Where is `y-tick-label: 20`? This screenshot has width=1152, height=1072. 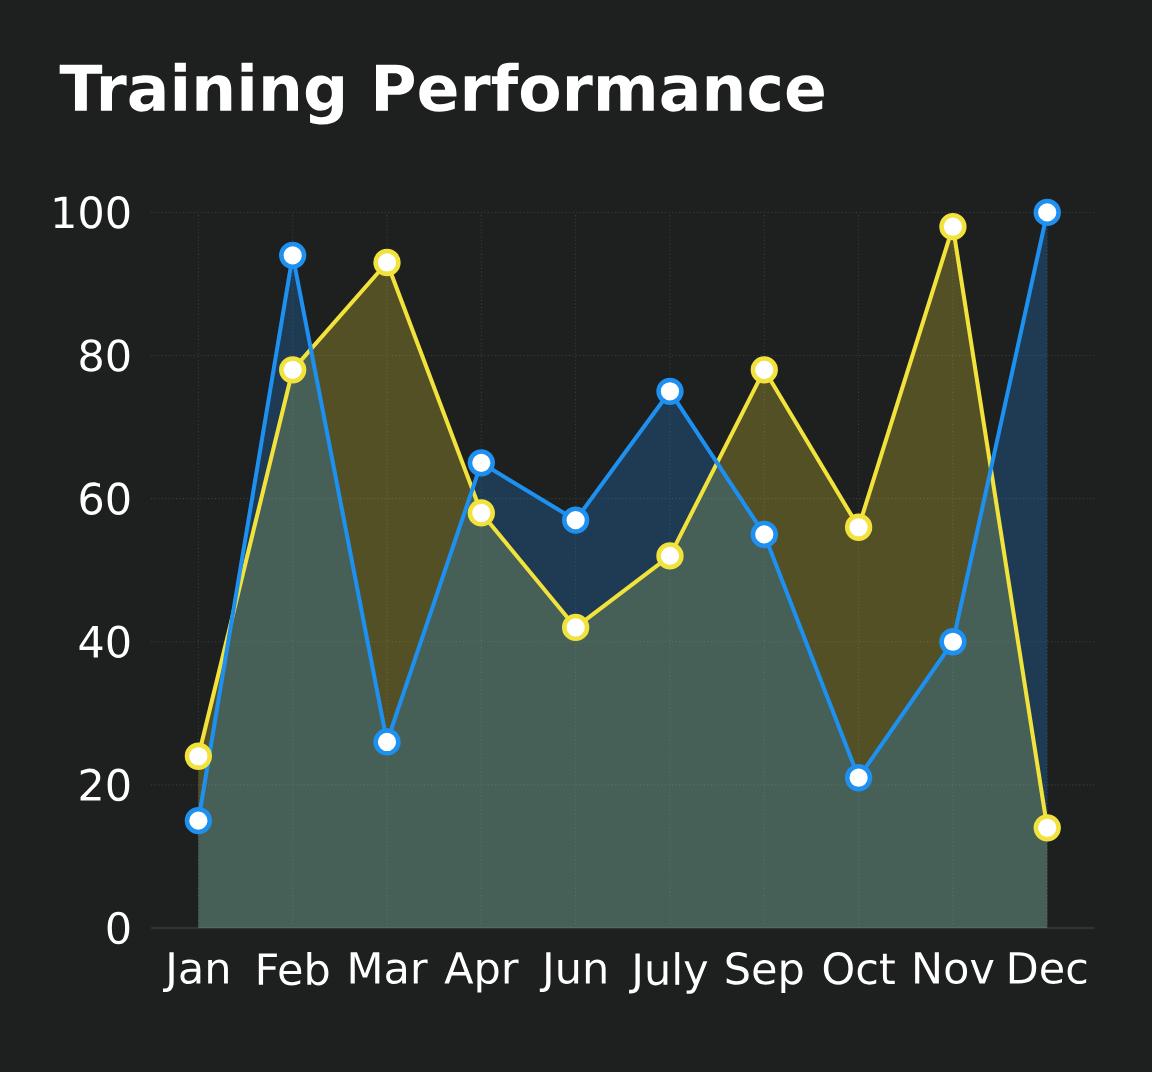 y-tick-label: 20 is located at coordinates (105, 785).